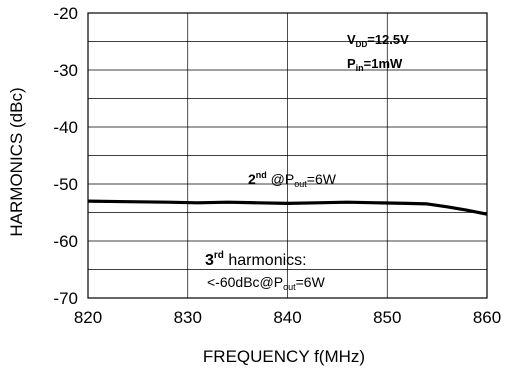  I want to click on third-label-sup: rd, so click(219, 255).